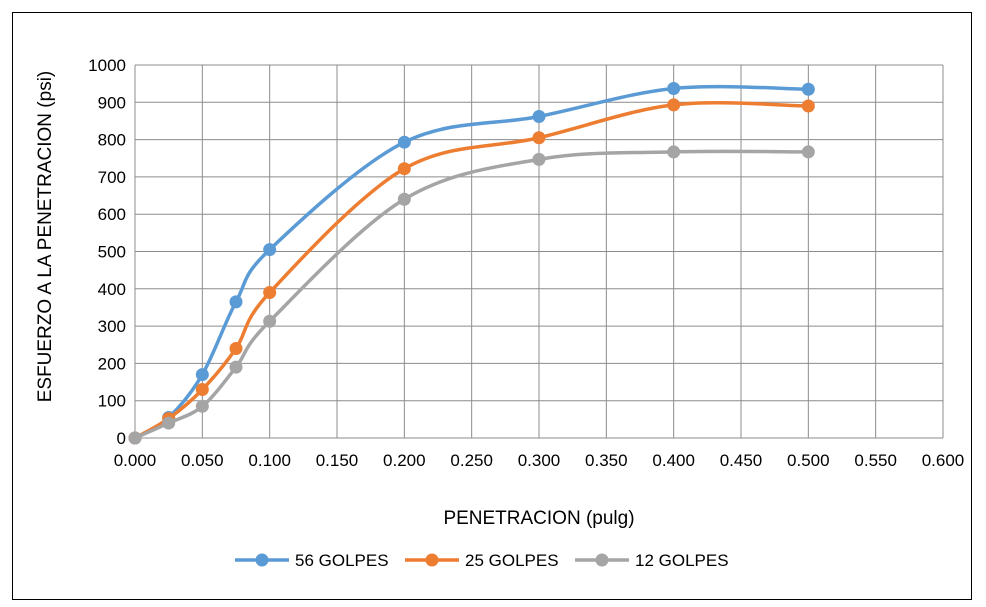  Describe the element at coordinates (538, 518) in the screenshot. I see `x-axis-title: PENETRACION (pulg)` at that location.